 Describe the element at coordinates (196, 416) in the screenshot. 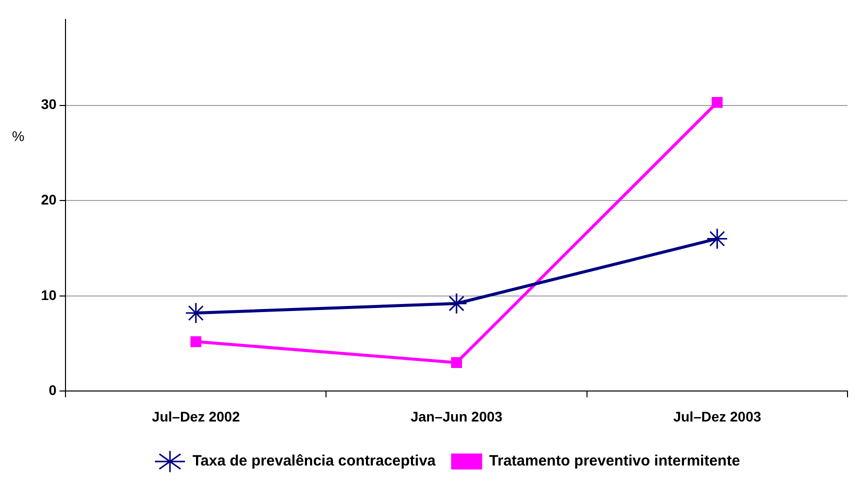

I see `x-tick-label: Jul–Dez 2002` at that location.